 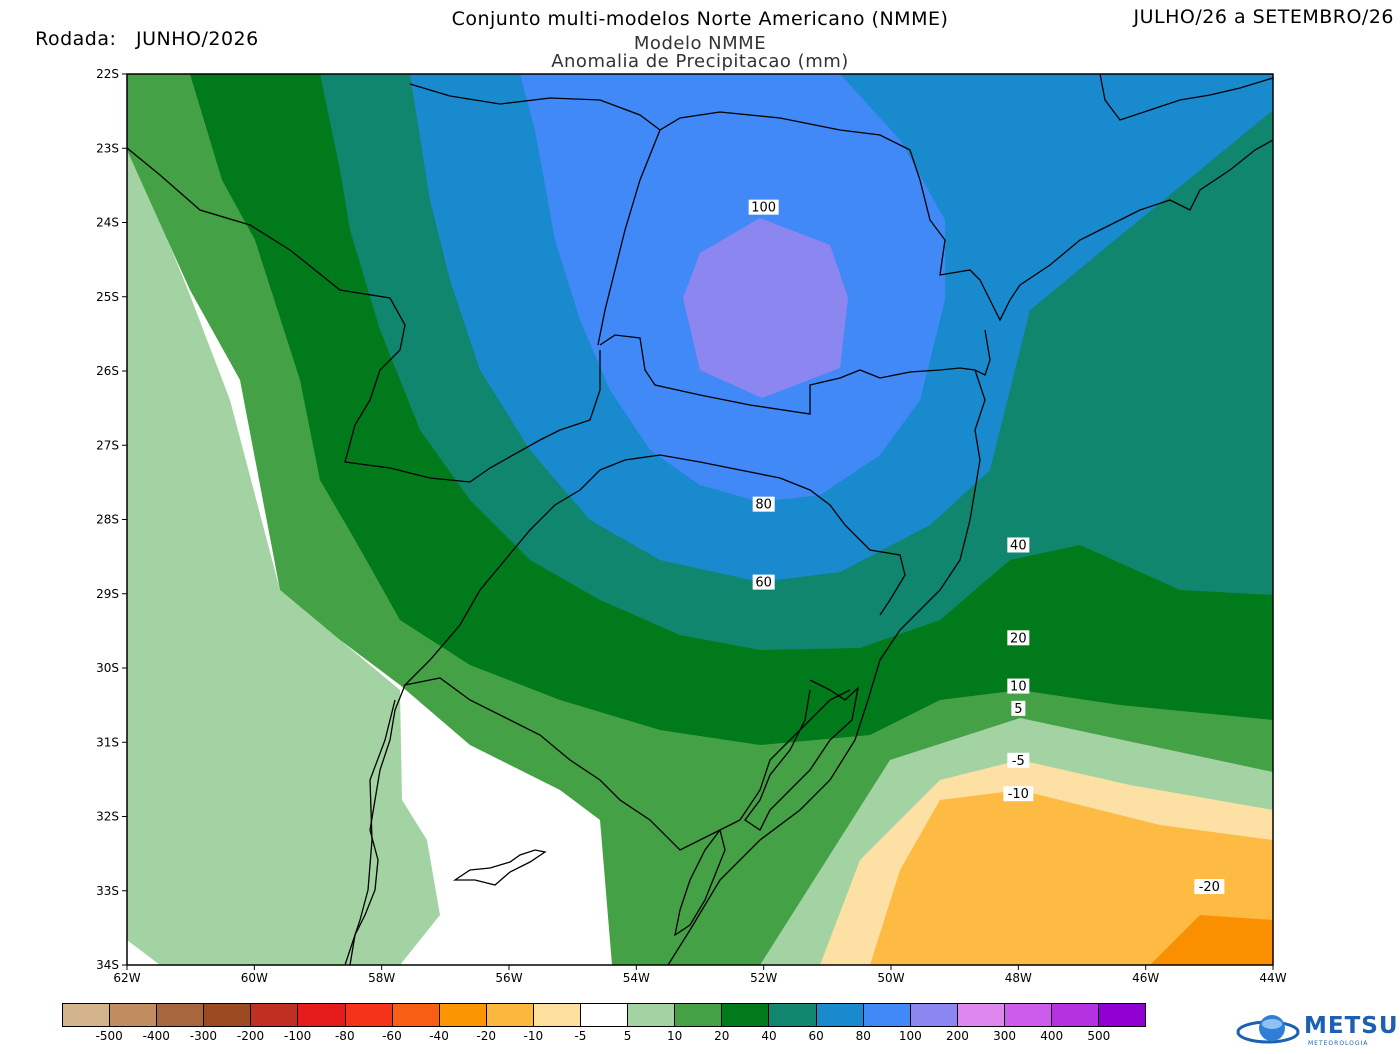 I want to click on colorbar-label: 80, so click(x=863, y=1036).